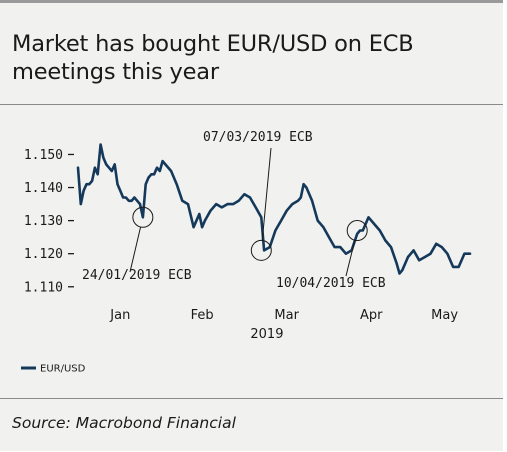 The width and height of the screenshot is (507, 452). What do you see at coordinates (43, 254) in the screenshot?
I see `y-tick-label: 1.120` at bounding box center [43, 254].